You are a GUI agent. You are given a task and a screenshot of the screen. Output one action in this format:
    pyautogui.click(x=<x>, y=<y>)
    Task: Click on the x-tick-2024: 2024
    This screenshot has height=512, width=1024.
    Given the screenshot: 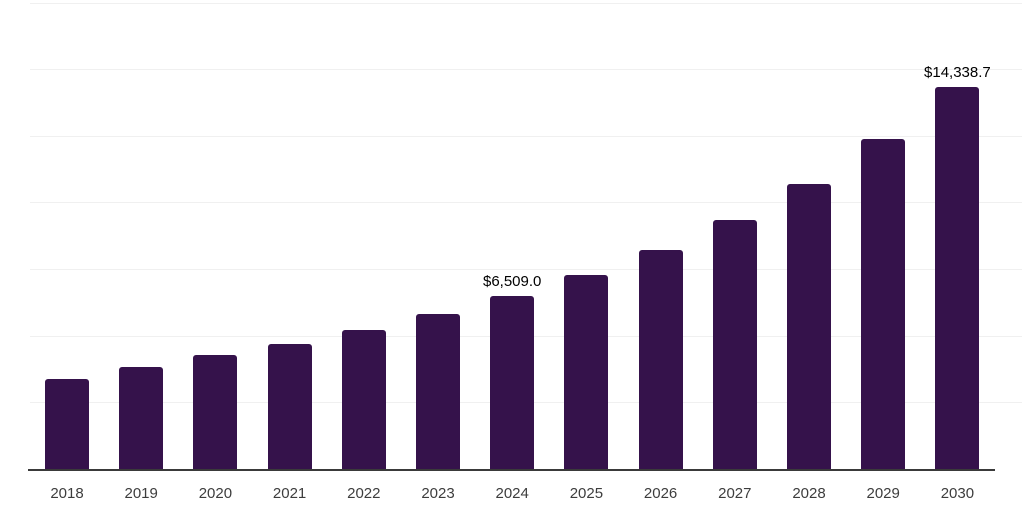 What is the action you would take?
    pyautogui.click(x=512, y=493)
    